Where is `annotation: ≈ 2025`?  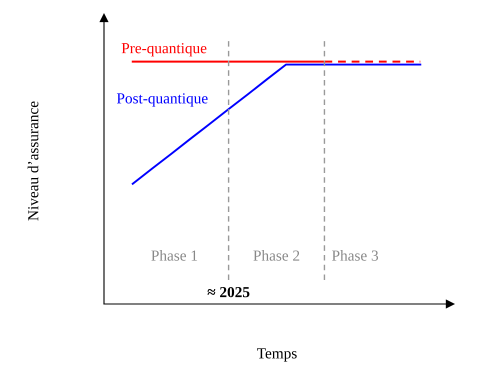
annotation: ≈ 2025 is located at coordinates (229, 292).